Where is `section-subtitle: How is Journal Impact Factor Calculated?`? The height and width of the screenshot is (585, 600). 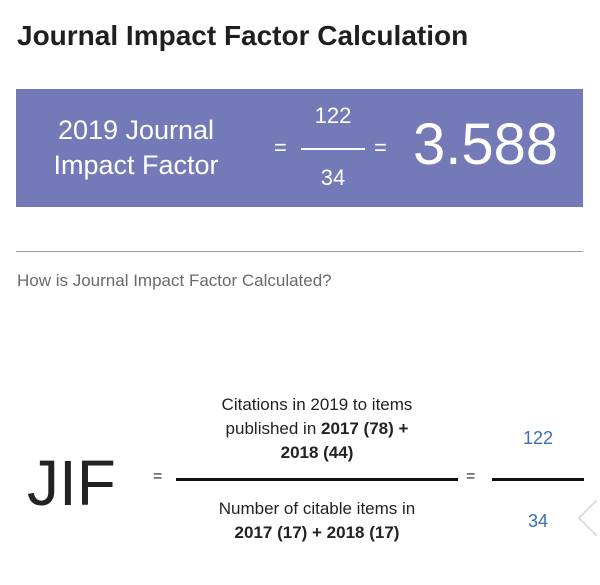
section-subtitle: How is Journal Impact Factor Calculated? is located at coordinates (174, 280).